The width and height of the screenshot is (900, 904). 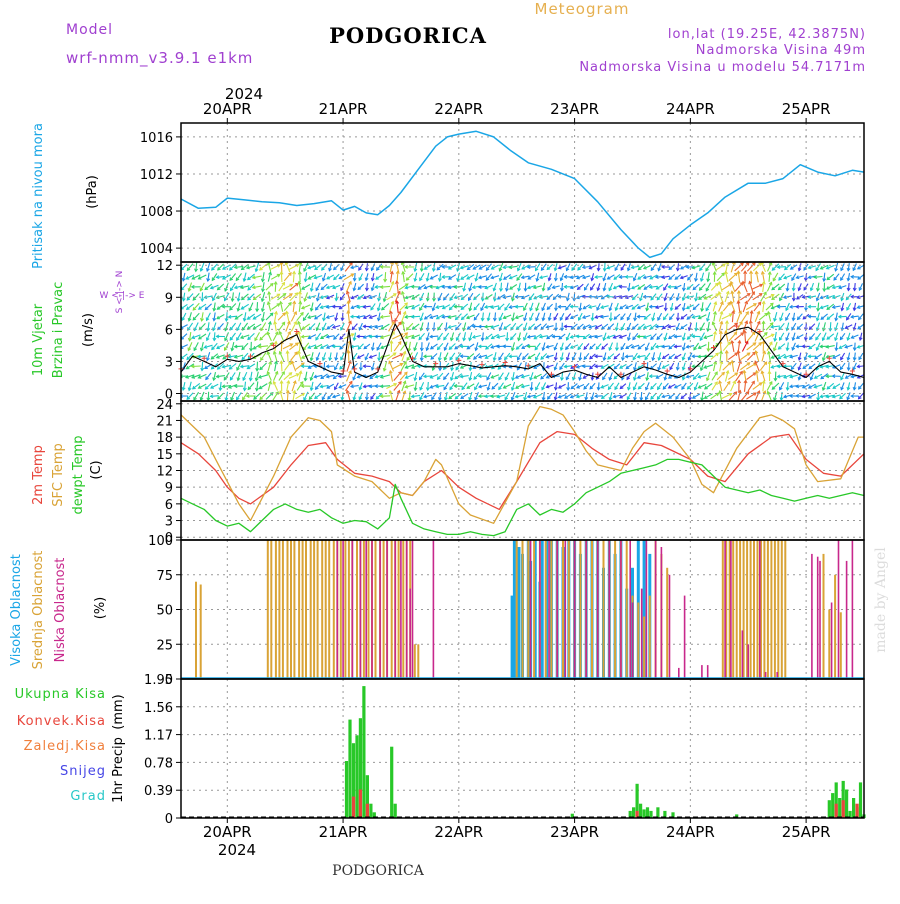 What do you see at coordinates (169, 298) in the screenshot?
I see `y-tick-label: 9` at bounding box center [169, 298].